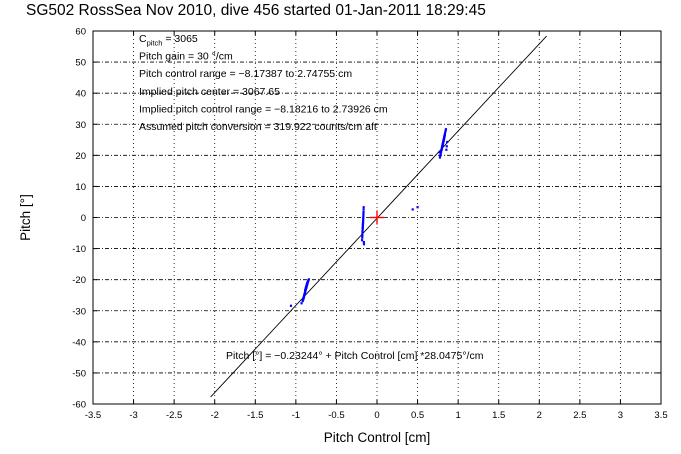  I want to click on x-axis-tick-label: 2, so click(539, 415).